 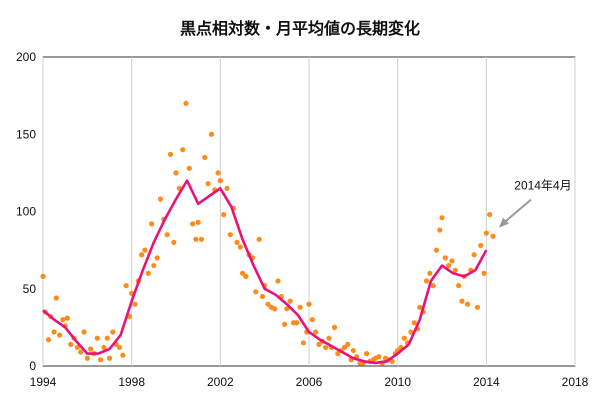 I want to click on x-tick-label: 2006, so click(x=309, y=382).